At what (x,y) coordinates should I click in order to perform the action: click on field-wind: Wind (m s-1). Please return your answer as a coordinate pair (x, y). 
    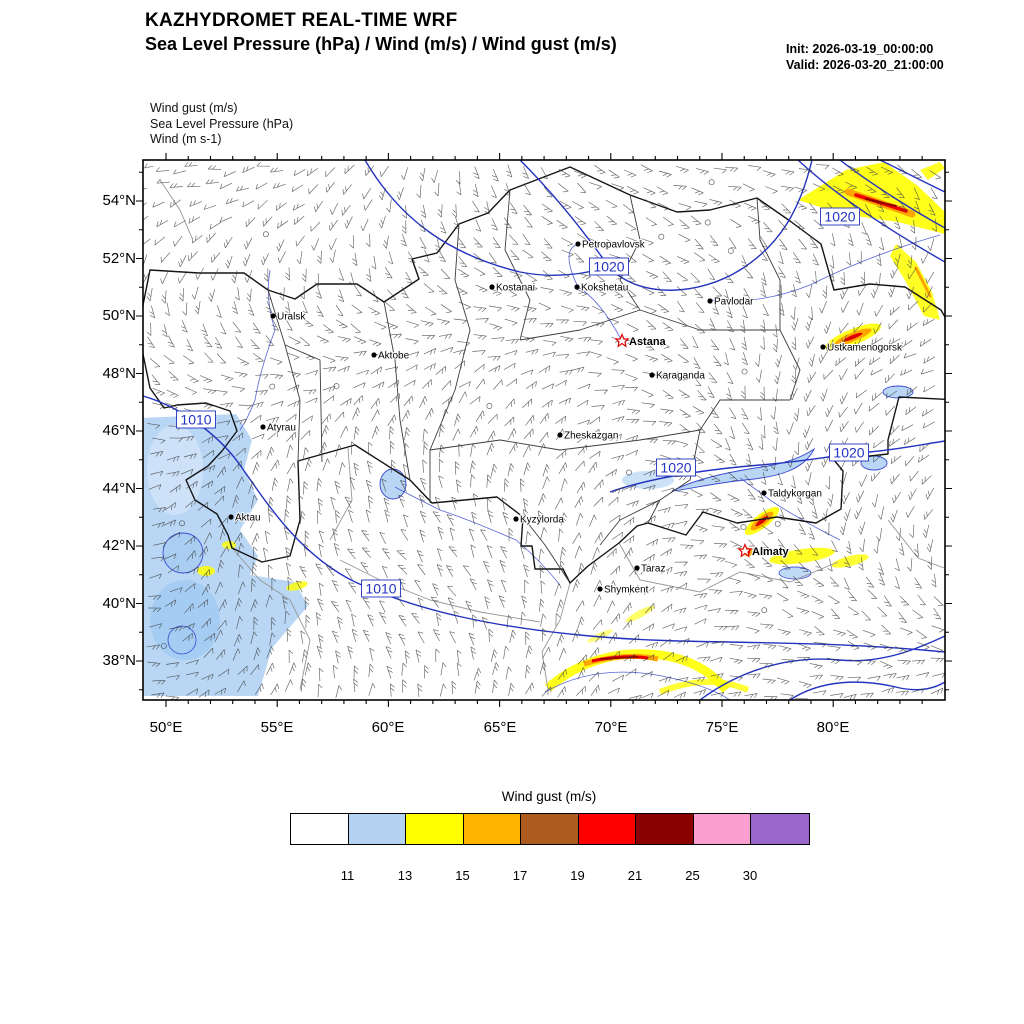
    Looking at the image, I should click on (186, 139).